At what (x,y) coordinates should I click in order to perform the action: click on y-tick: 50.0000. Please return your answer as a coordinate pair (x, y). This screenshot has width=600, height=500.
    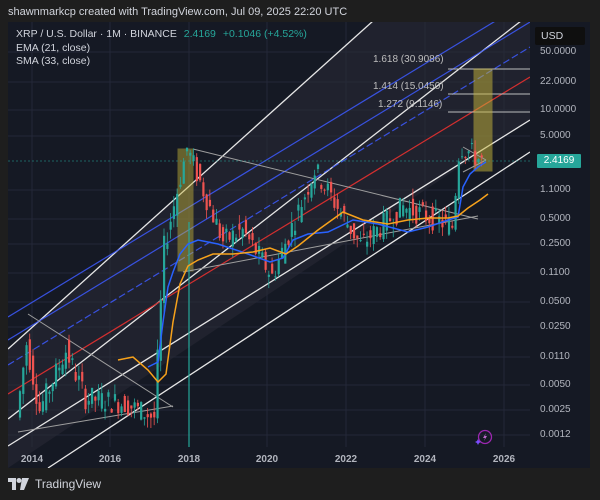
    Looking at the image, I should click on (558, 51).